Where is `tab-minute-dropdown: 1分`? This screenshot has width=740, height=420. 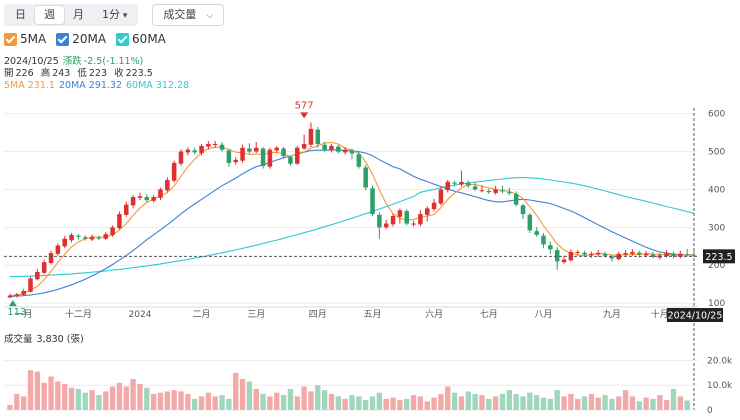 tab-minute-dropdown: 1分 is located at coordinates (114, 15).